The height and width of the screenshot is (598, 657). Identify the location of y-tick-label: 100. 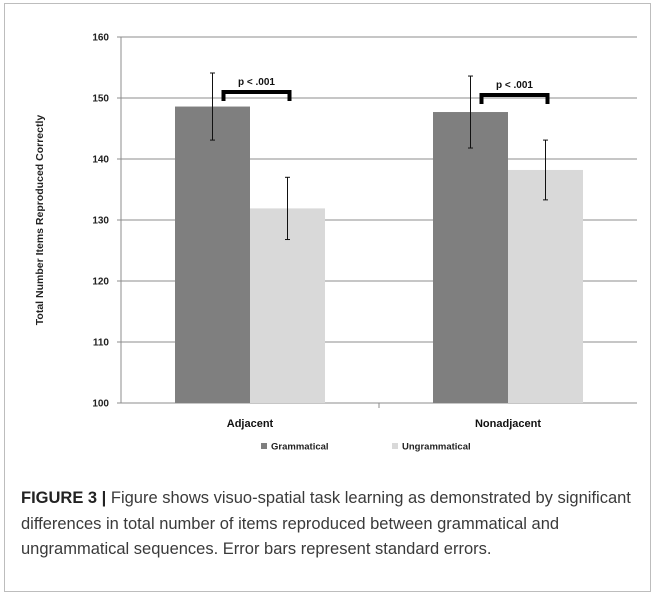
(100, 404).